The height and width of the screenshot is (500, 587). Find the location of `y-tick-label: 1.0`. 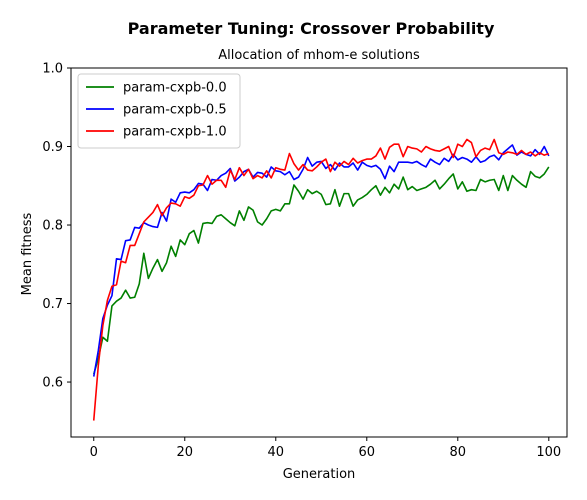

y-tick-label: 1.0 is located at coordinates (52, 69).